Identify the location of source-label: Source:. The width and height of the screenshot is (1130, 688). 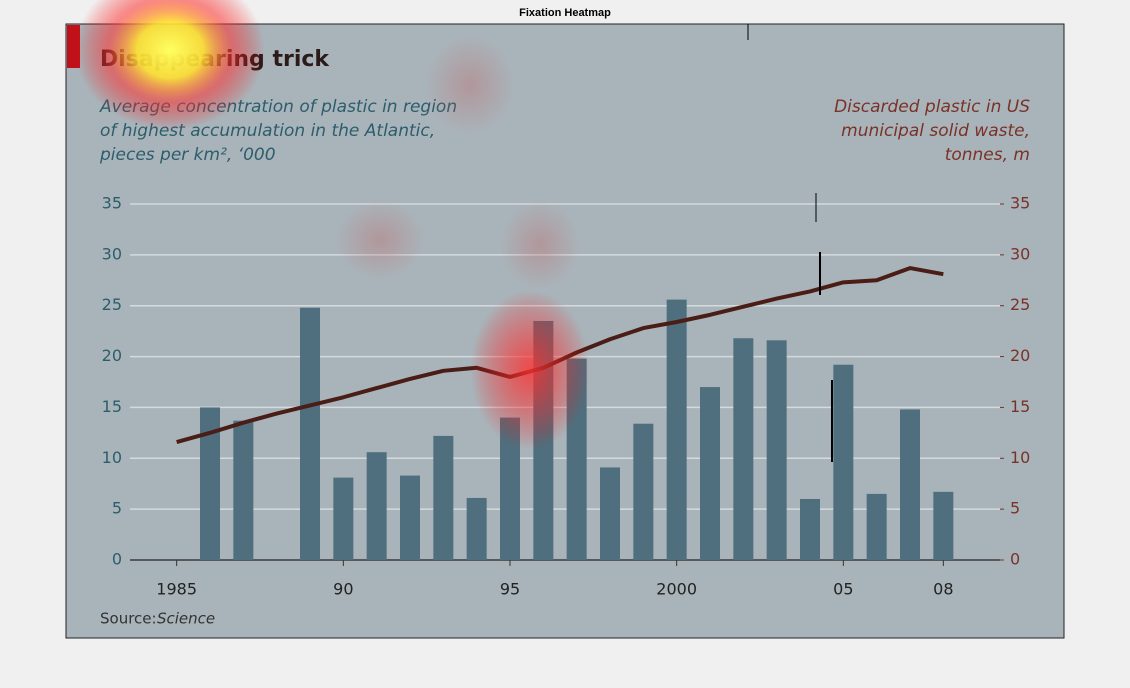
(128, 619).